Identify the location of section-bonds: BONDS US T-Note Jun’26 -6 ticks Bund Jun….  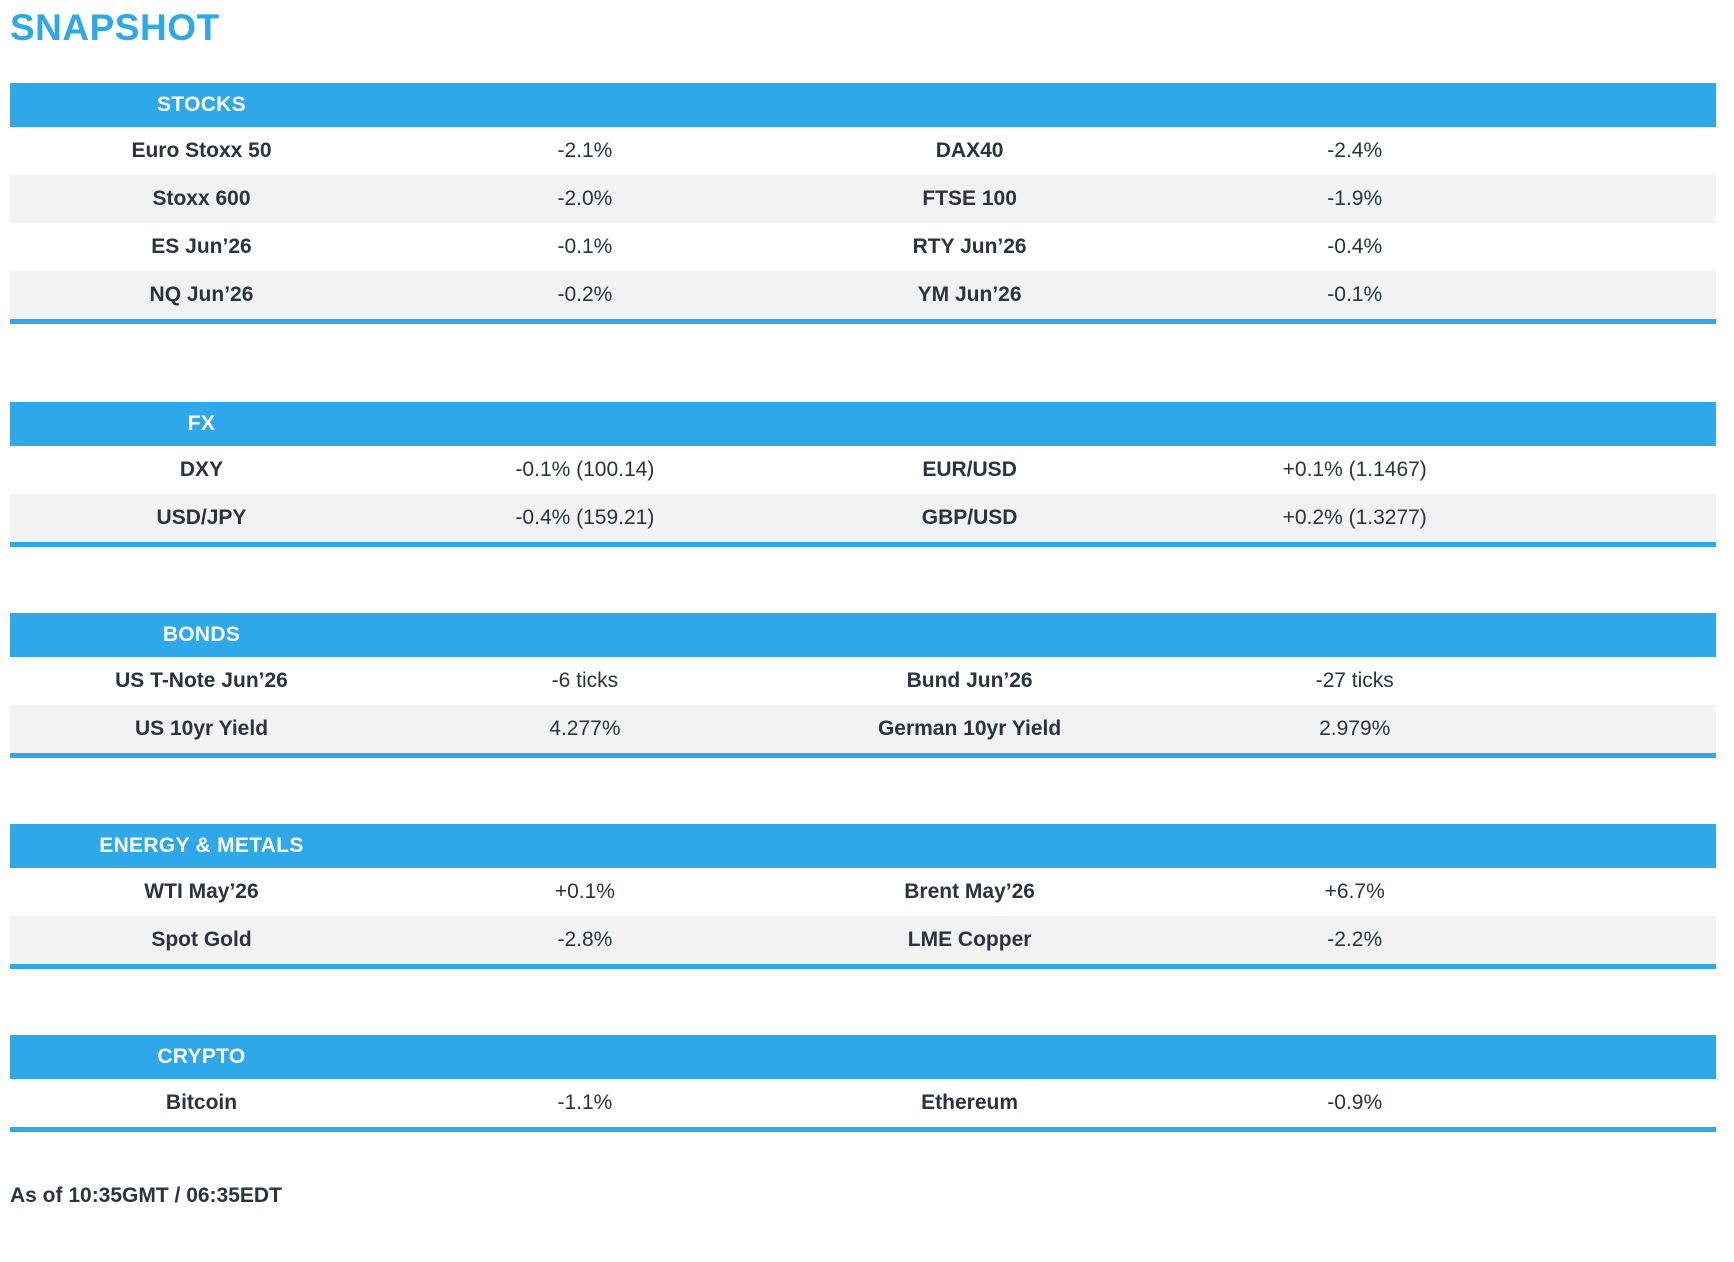
(863, 685).